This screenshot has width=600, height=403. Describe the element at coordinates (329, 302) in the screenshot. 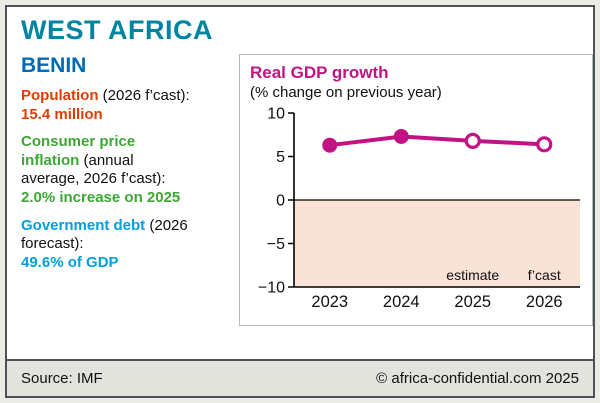

I see `x-tick-label: 2023` at that location.